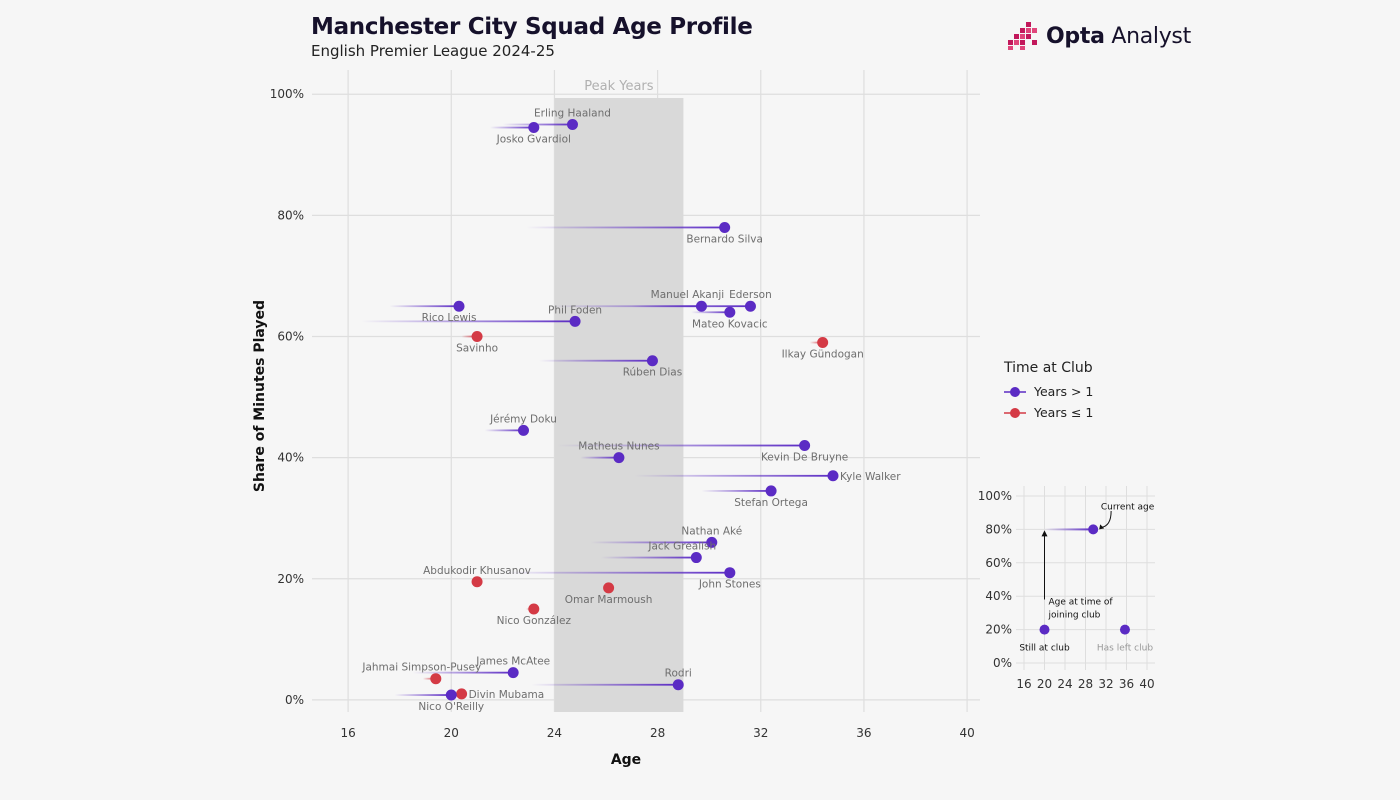 This screenshot has height=800, width=1400. I want to click on x-tick-label: 24, so click(554, 733).